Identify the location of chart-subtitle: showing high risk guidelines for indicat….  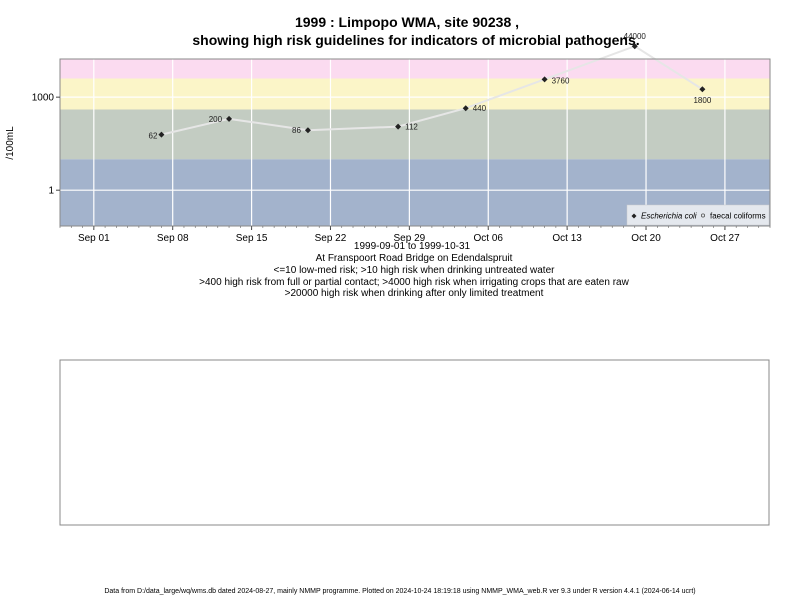
(415, 40).